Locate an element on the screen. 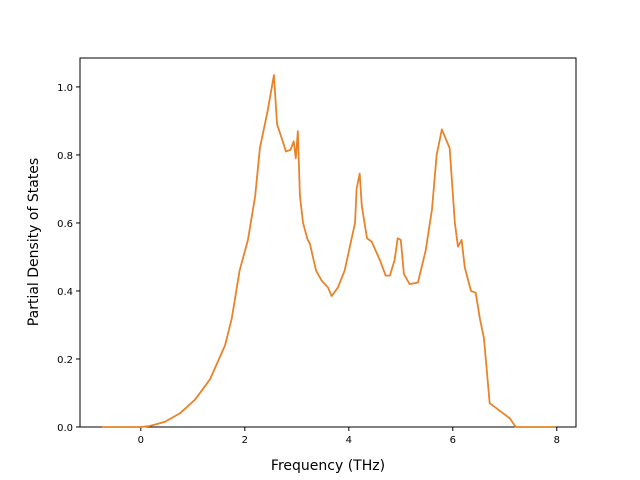 This screenshot has width=640, height=480. y-tick-label: 1.0 is located at coordinates (65, 88).